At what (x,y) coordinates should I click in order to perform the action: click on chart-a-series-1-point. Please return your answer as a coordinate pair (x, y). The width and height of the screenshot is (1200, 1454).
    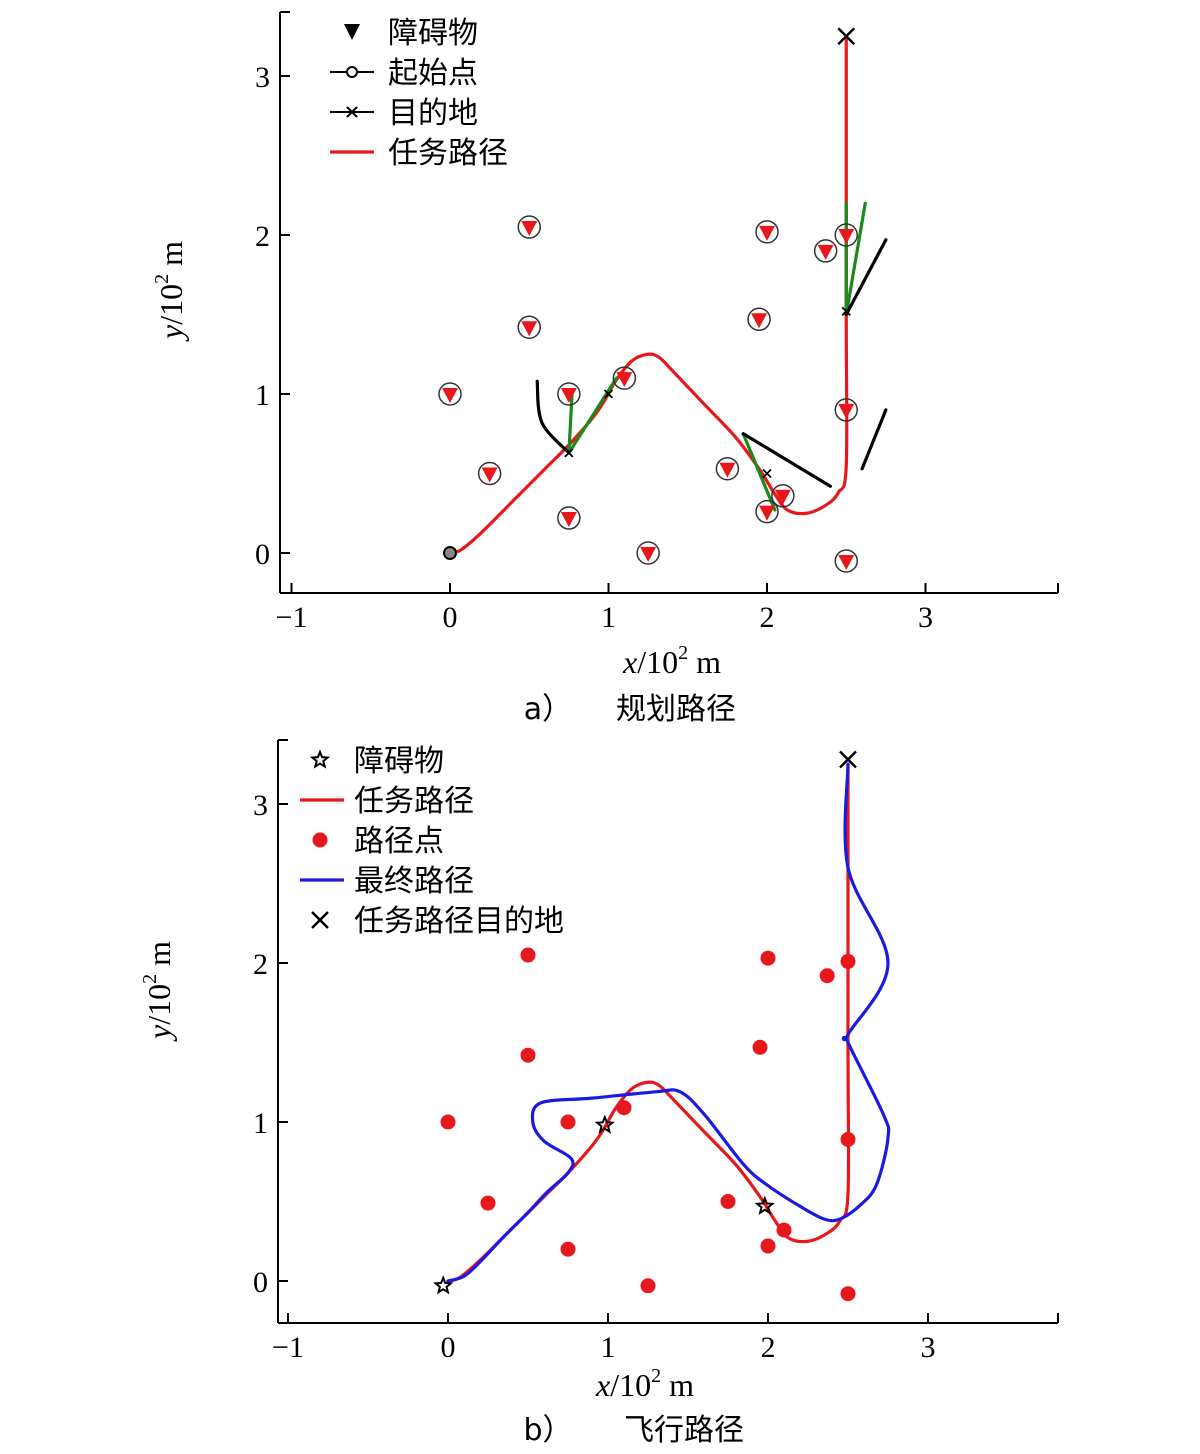
    Looking at the image, I should click on (450, 553).